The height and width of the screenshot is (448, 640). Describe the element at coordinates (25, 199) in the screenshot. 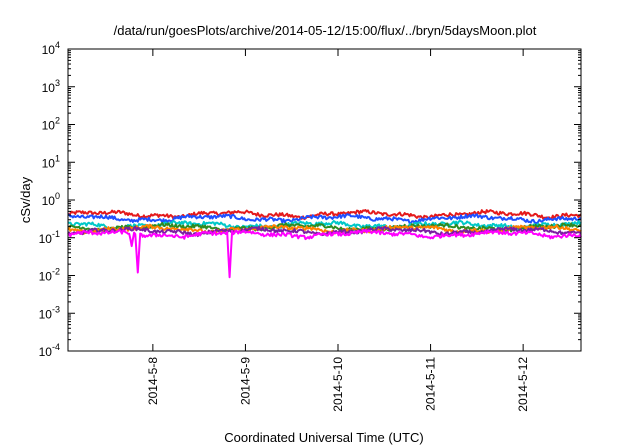

I see `y-axis-label: cSv/day` at that location.